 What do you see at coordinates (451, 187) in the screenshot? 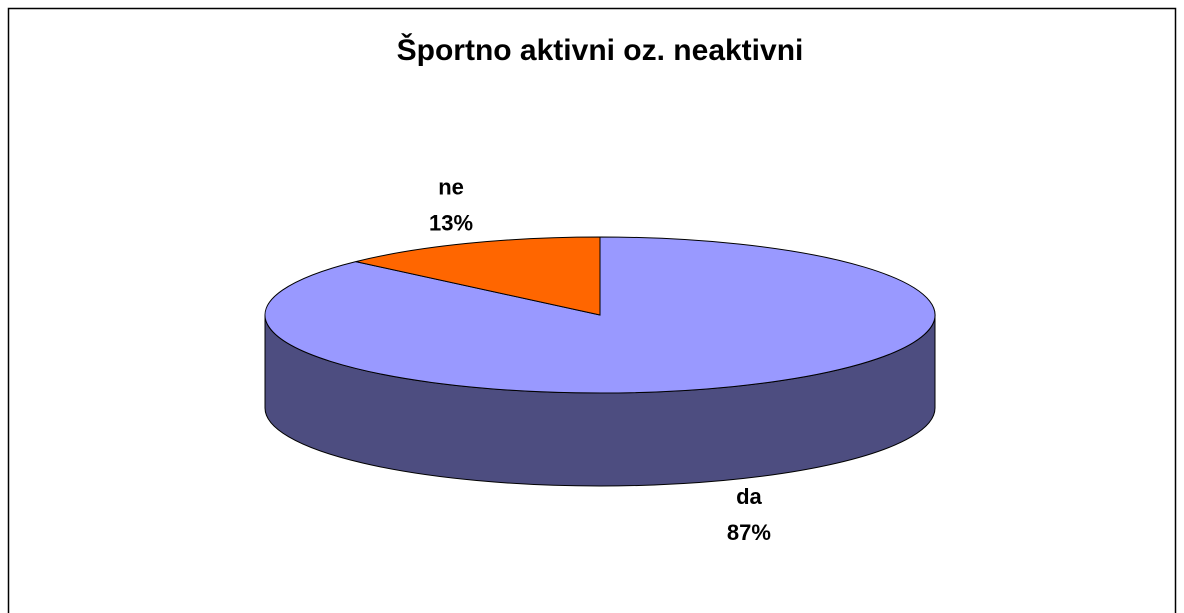
I see `data-label-name: ne` at bounding box center [451, 187].